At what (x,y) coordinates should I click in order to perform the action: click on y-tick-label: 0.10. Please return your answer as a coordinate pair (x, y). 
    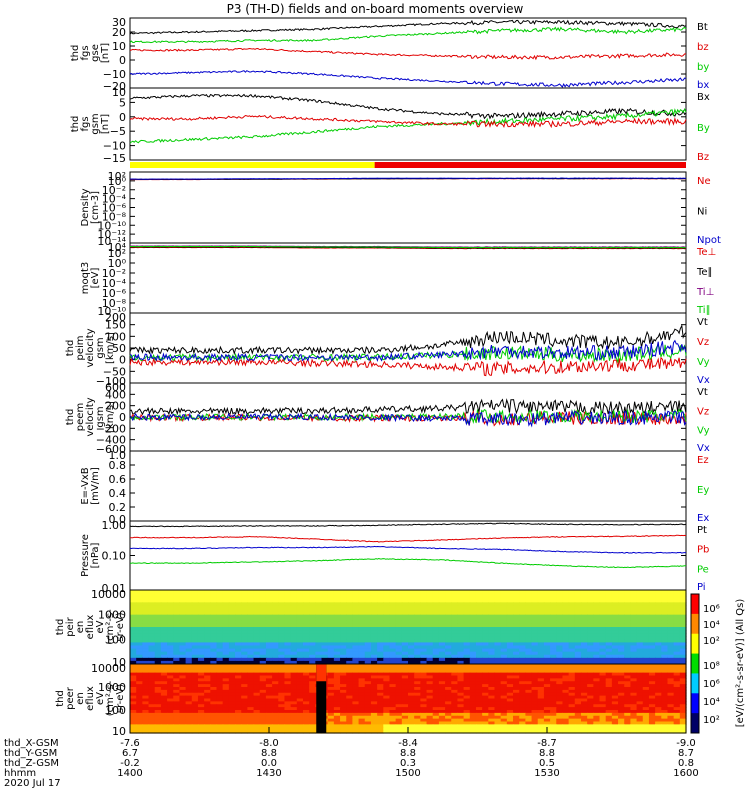
    Looking at the image, I should click on (114, 556).